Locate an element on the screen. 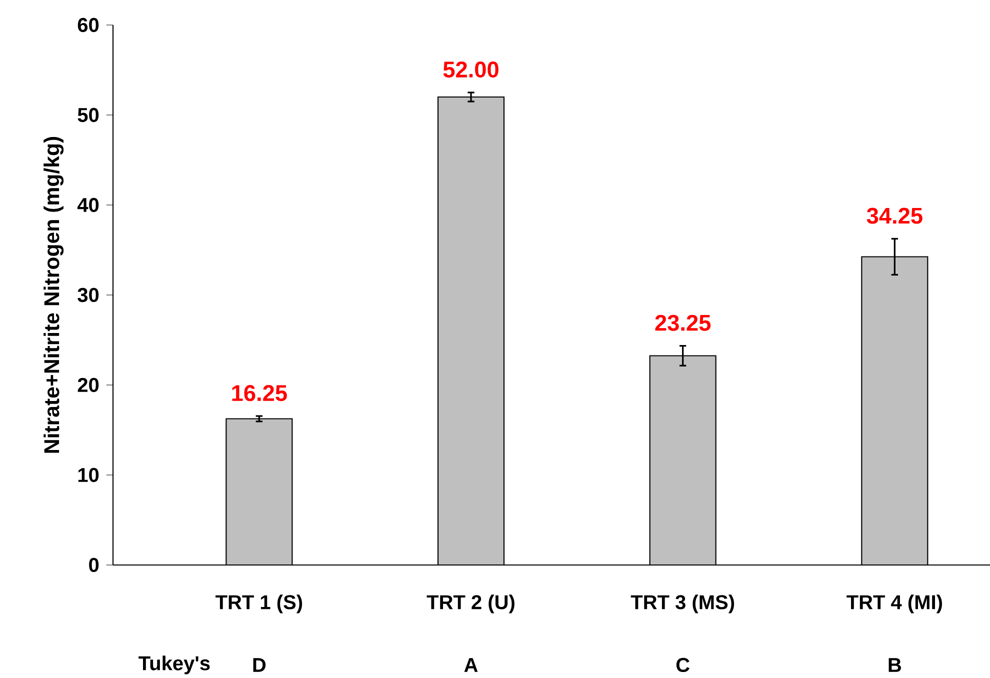 The height and width of the screenshot is (678, 990). data-label: 16.25 is located at coordinates (259, 393).